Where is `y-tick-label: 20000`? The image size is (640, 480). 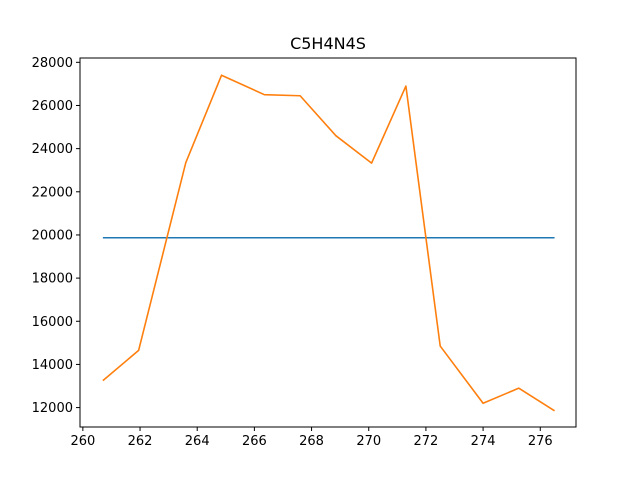
y-tick-label: 20000 is located at coordinates (52, 235).